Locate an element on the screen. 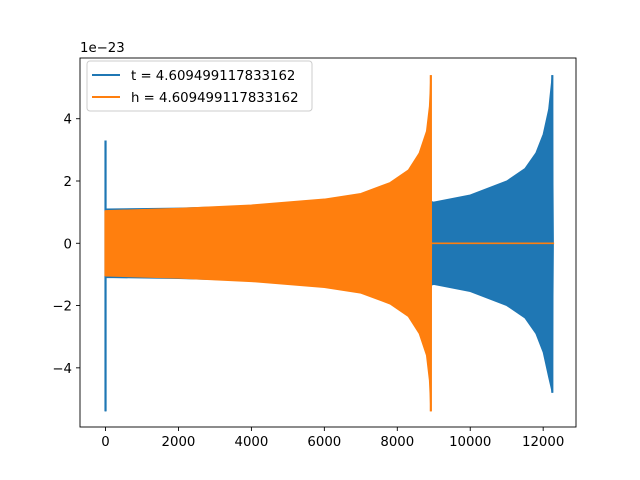 This screenshot has width=640, height=480. y-tick-label: −4 is located at coordinates (62, 369).